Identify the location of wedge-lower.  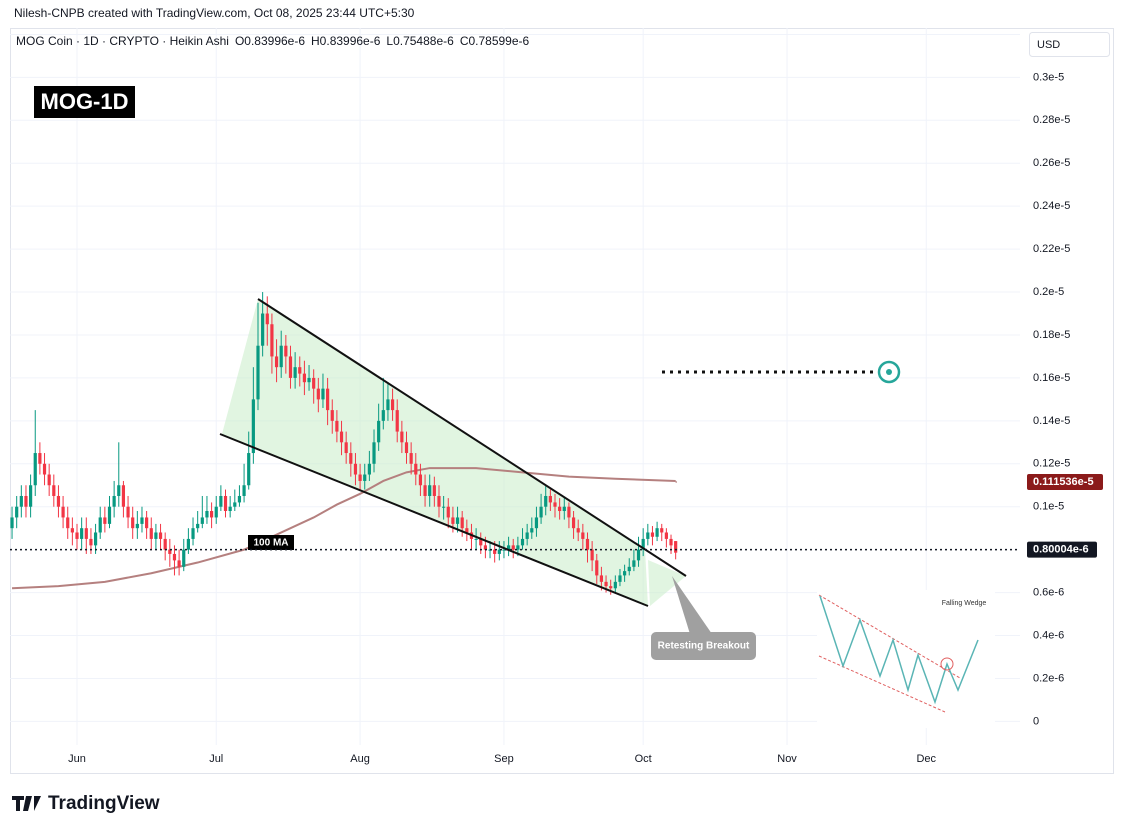
(434, 520).